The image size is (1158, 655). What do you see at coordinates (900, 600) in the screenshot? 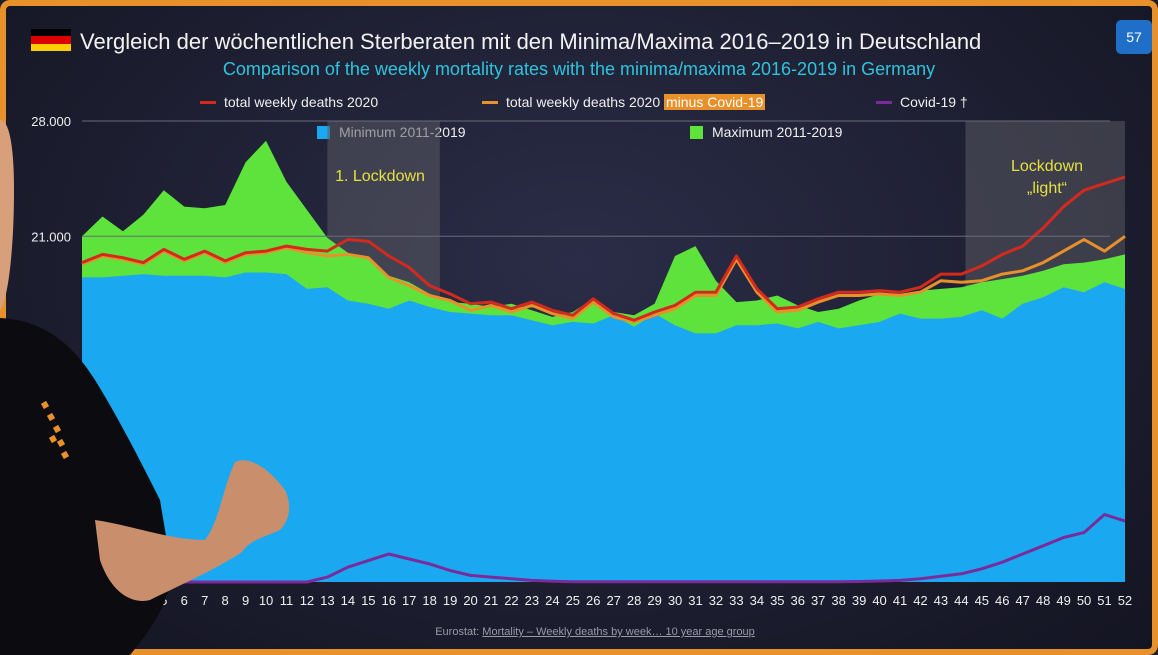
I see `x-tick-label: 41` at bounding box center [900, 600].